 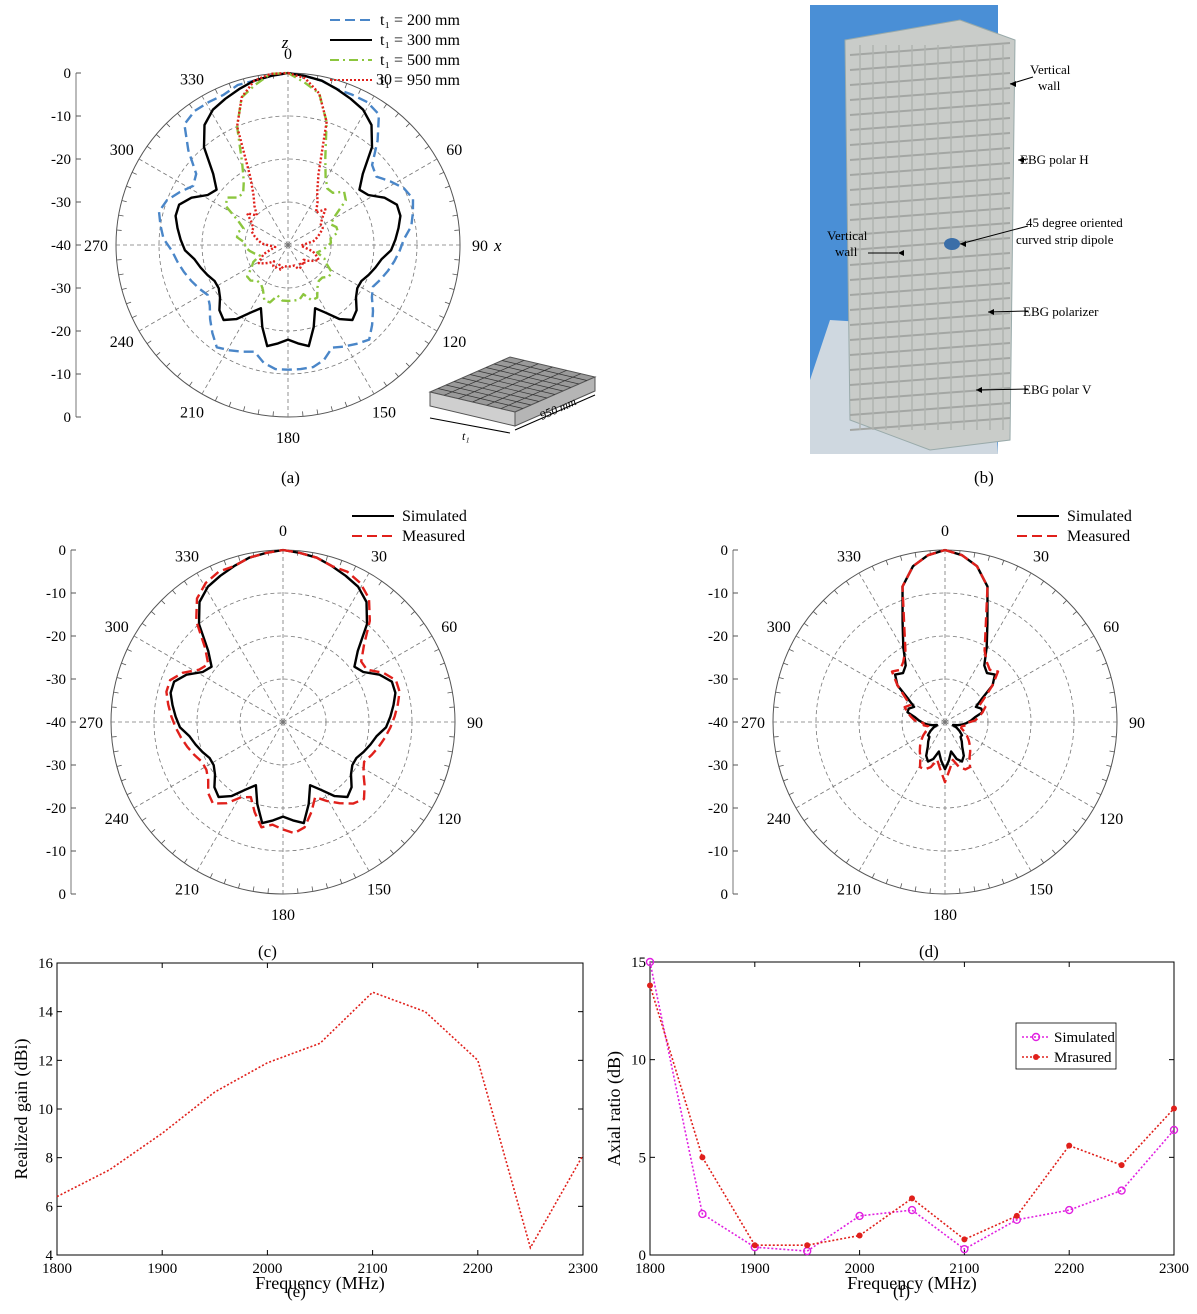 What do you see at coordinates (420, 40) in the screenshot?
I see `legend-label: t₁ = 300 mm` at bounding box center [420, 40].